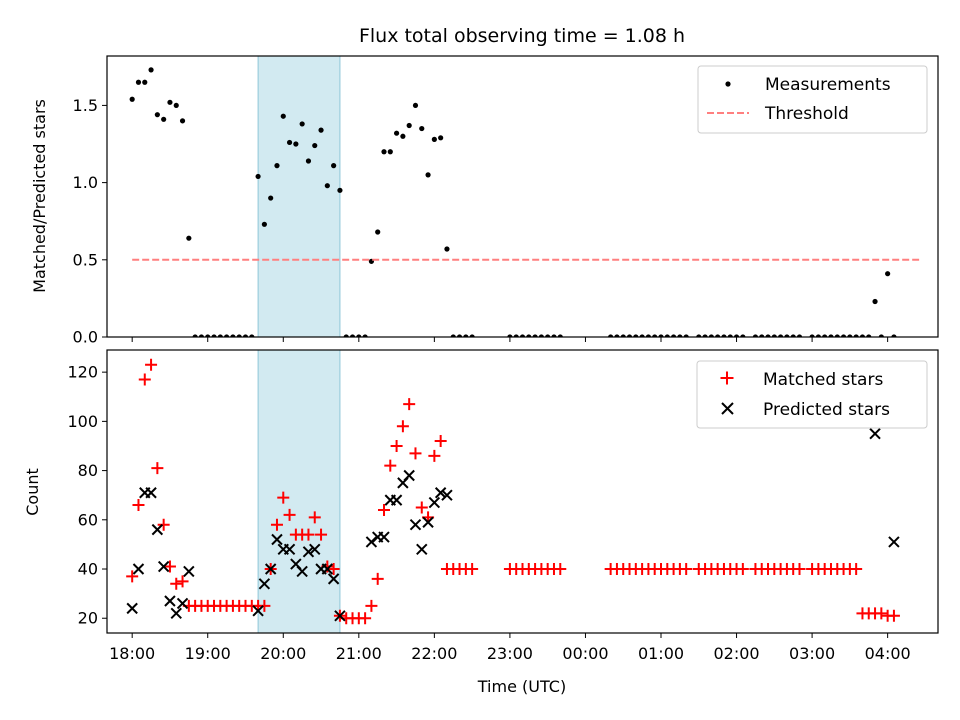  What do you see at coordinates (283, 653) in the screenshot?
I see `x-tick-label: 20:00` at bounding box center [283, 653].